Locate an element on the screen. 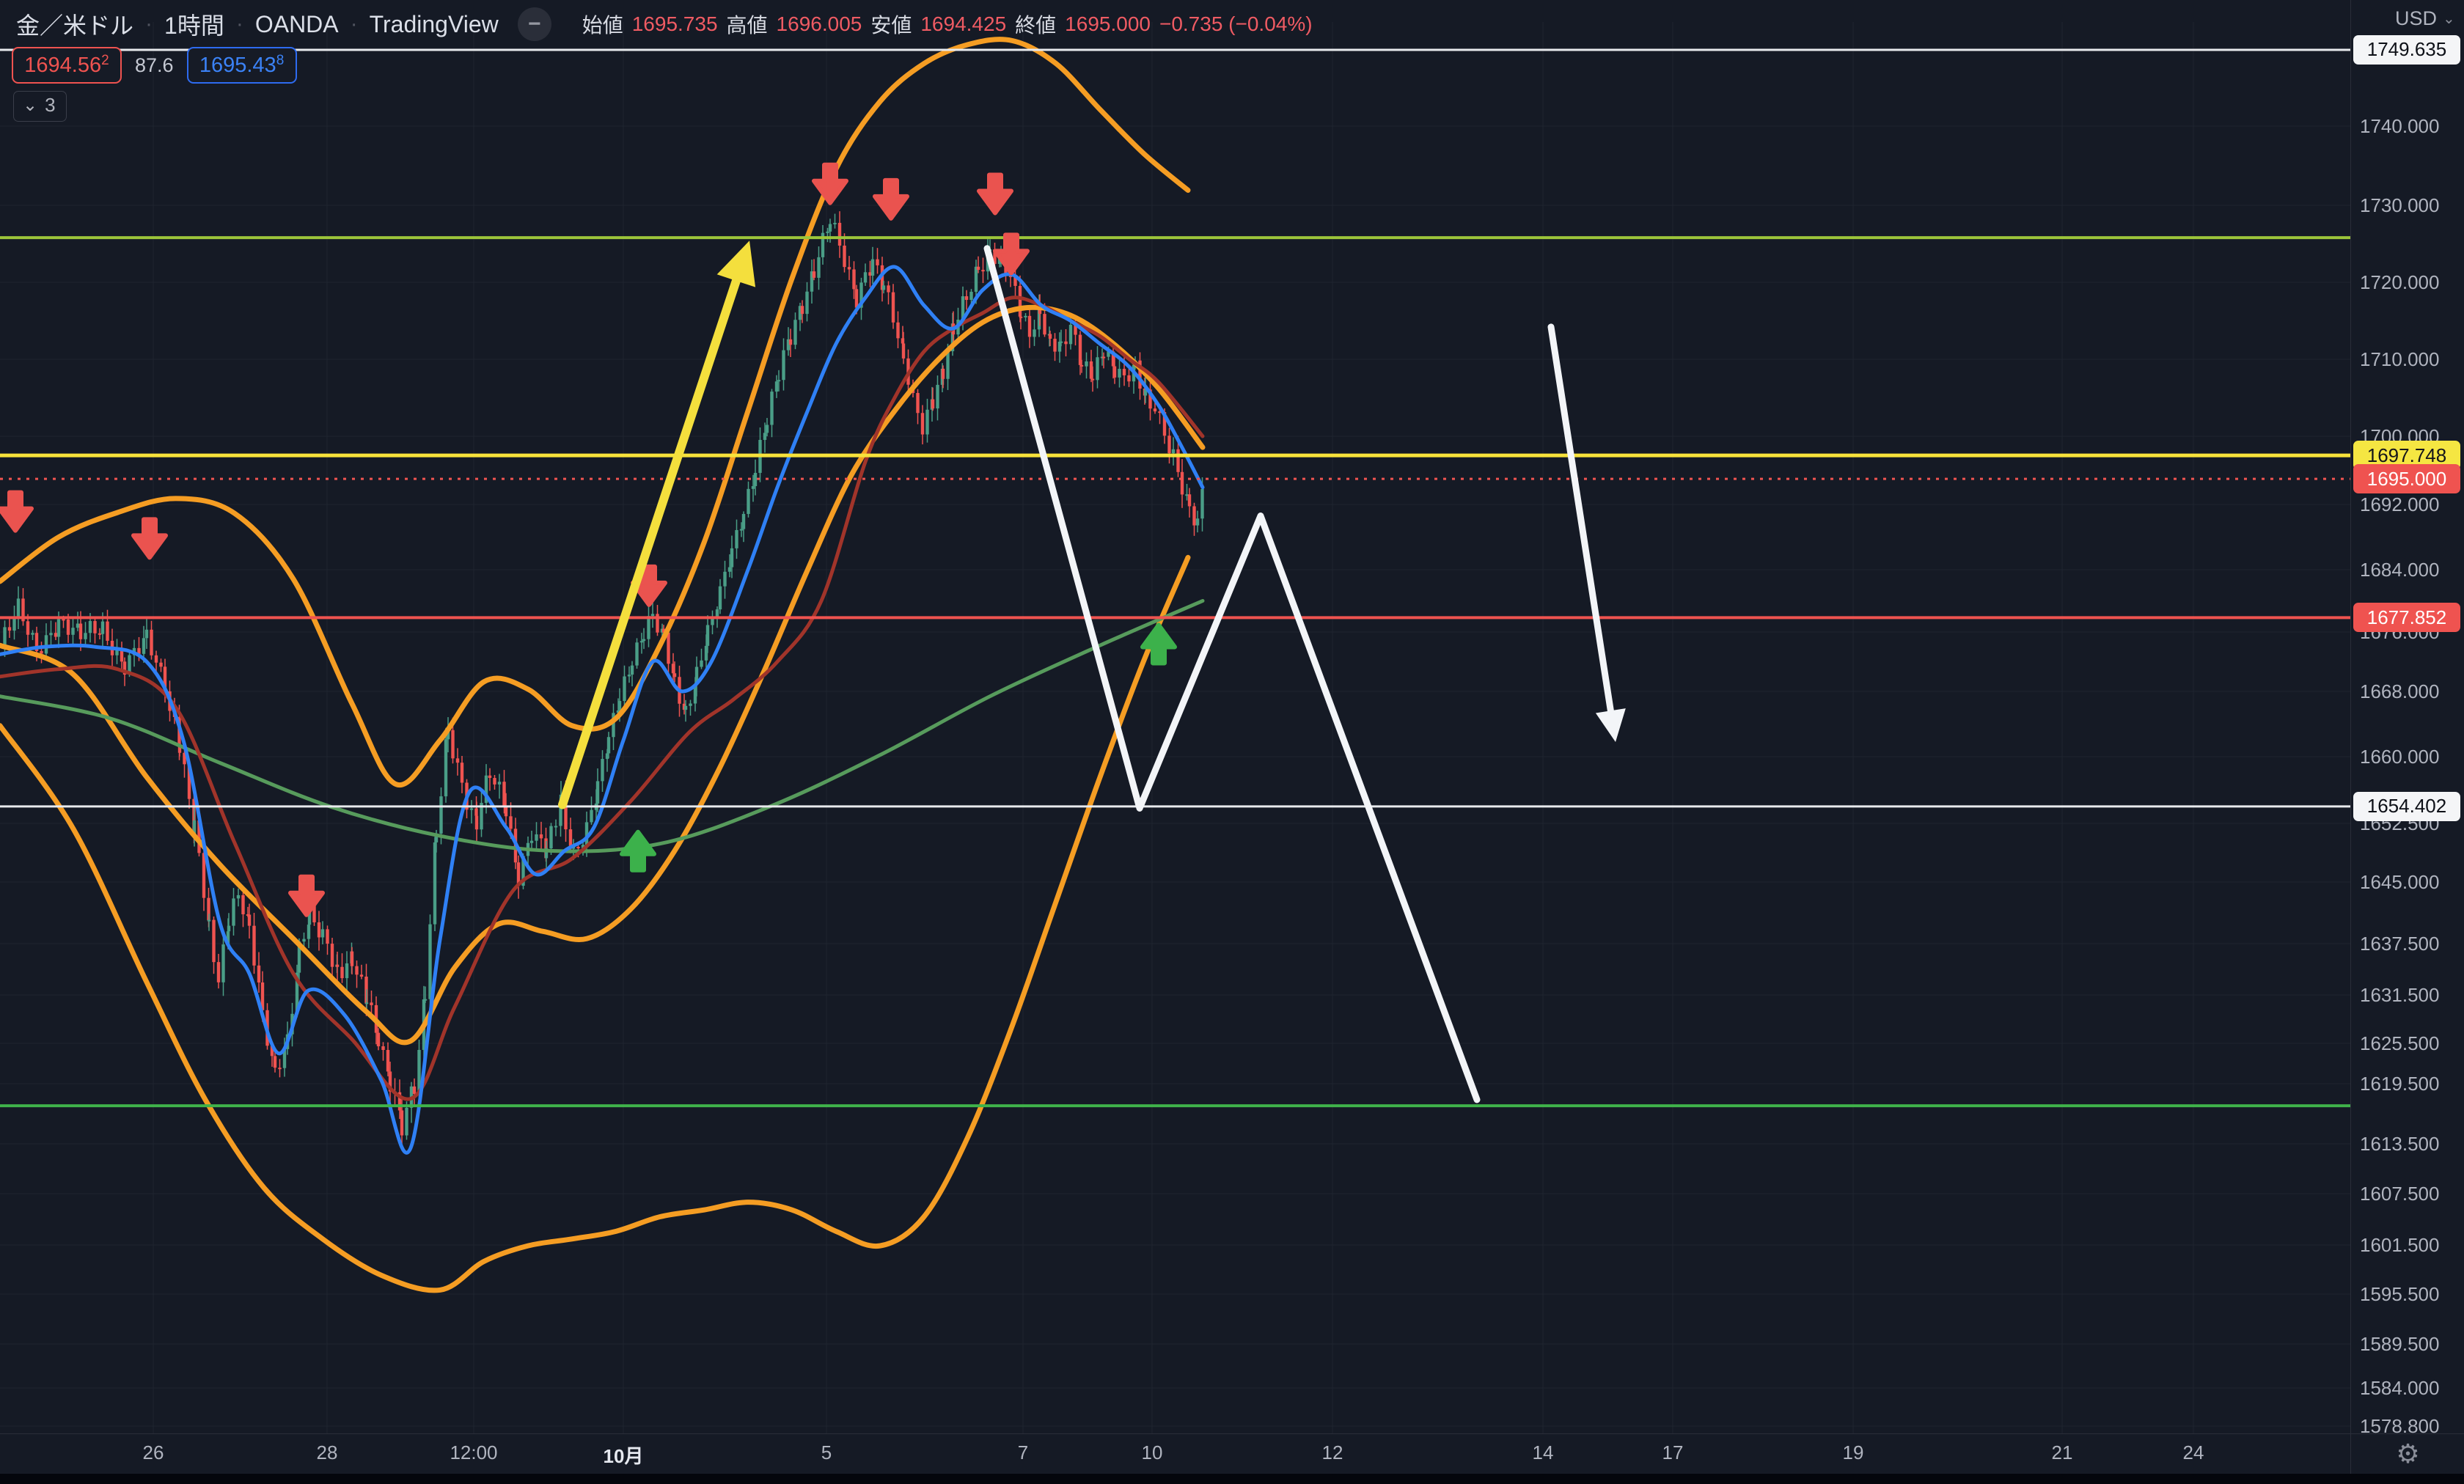 Image resolution: width=2464 pixels, height=1484 pixels. slow-ma-green is located at coordinates (602, 726).